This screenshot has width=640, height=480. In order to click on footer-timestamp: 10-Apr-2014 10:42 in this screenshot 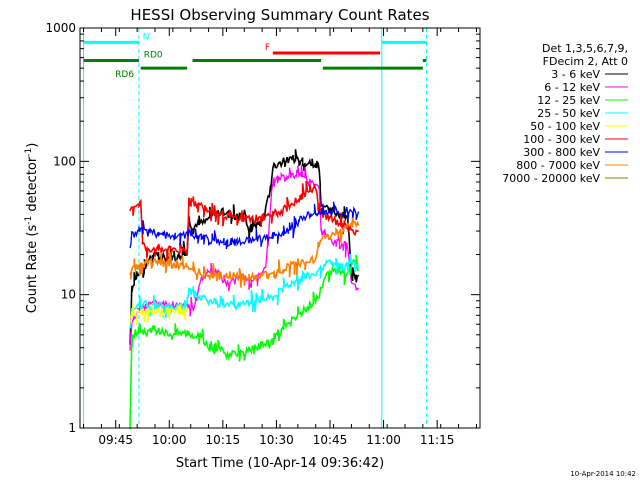, I will do `click(603, 474)`.